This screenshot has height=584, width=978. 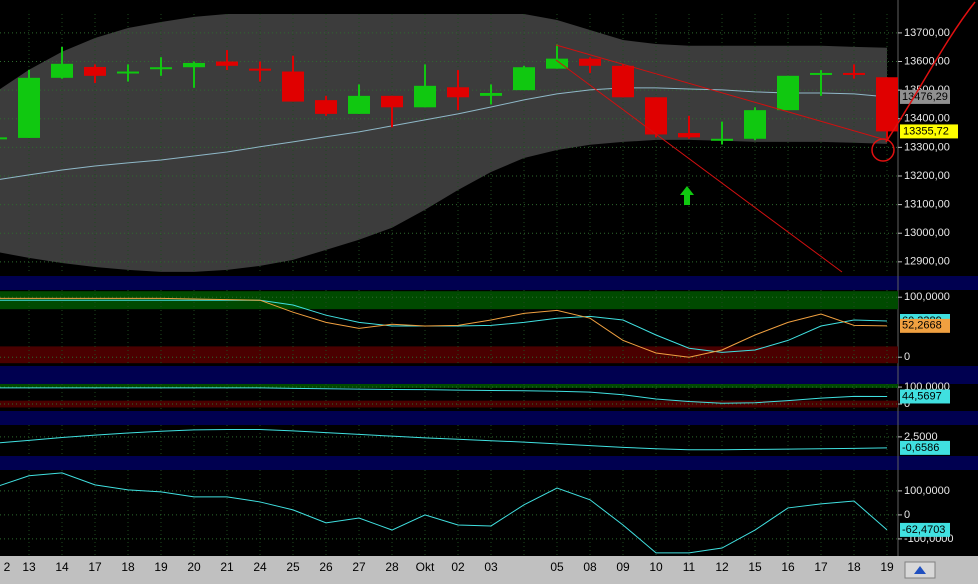 I want to click on y-tick-label: 12900,00, so click(x=927, y=262).